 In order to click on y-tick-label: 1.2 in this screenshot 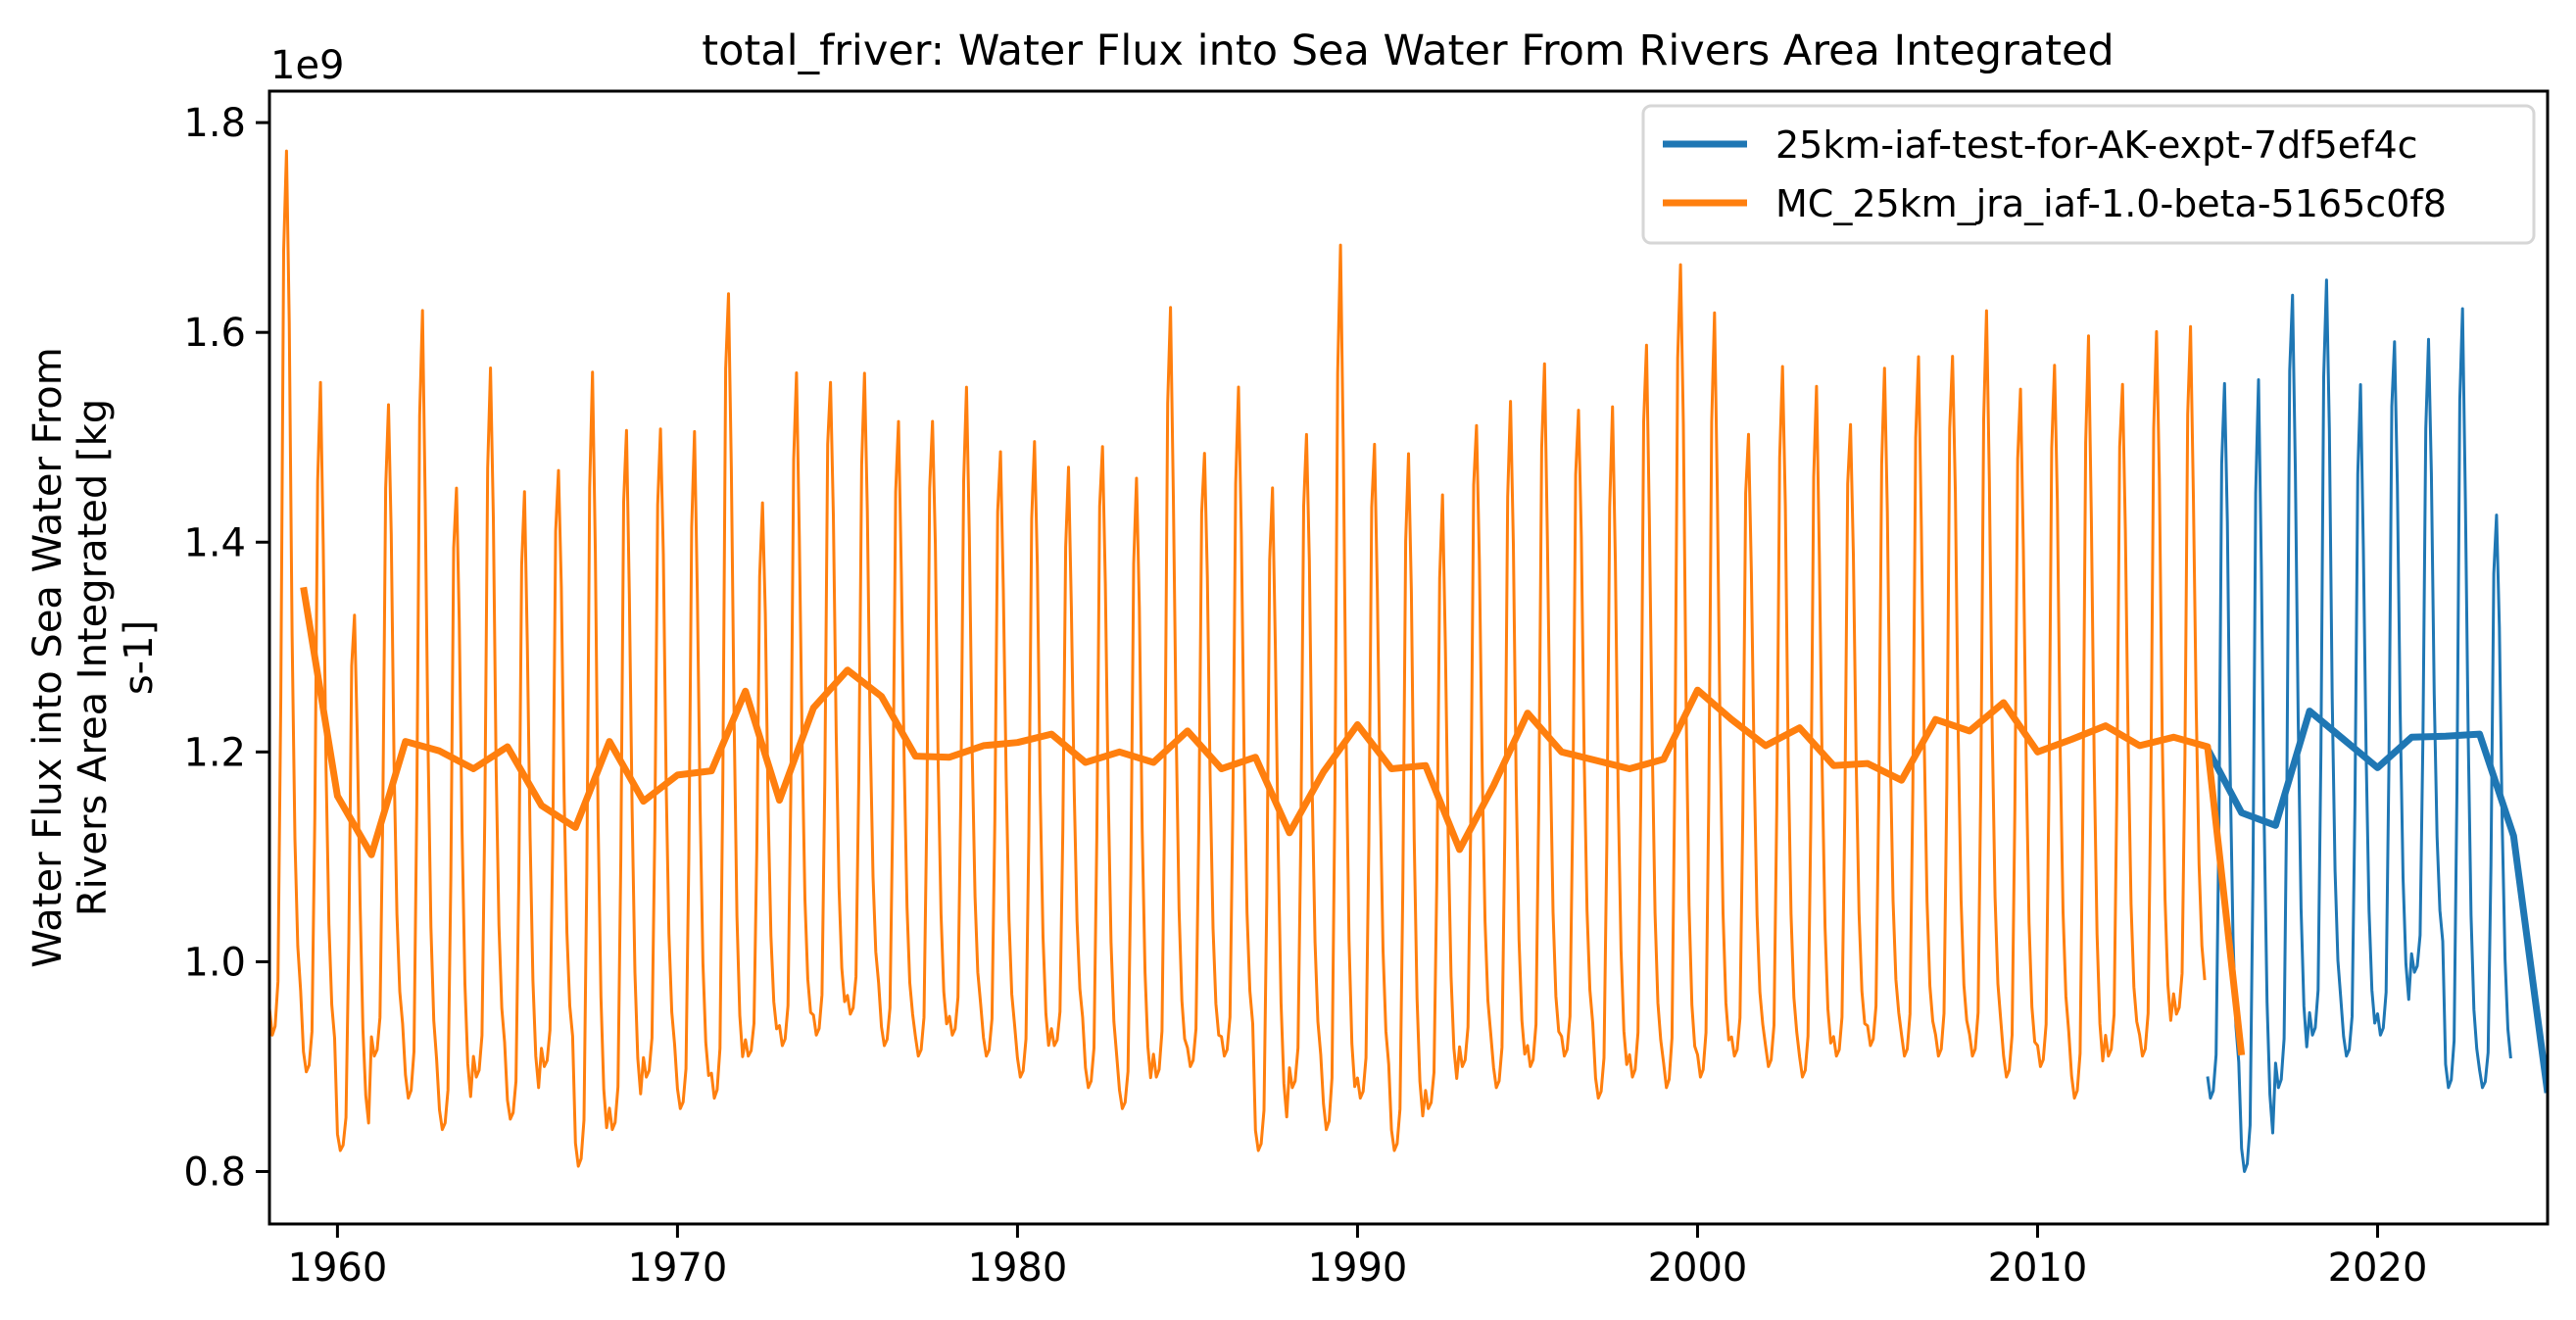, I will do `click(214, 753)`.